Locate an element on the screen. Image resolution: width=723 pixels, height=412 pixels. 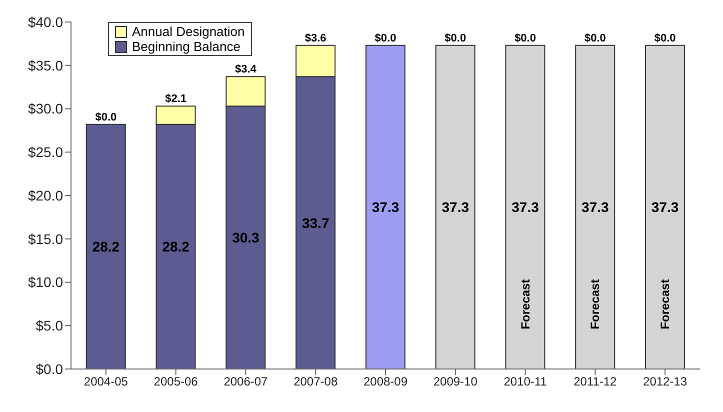
data-label: $3.4 is located at coordinates (246, 70).